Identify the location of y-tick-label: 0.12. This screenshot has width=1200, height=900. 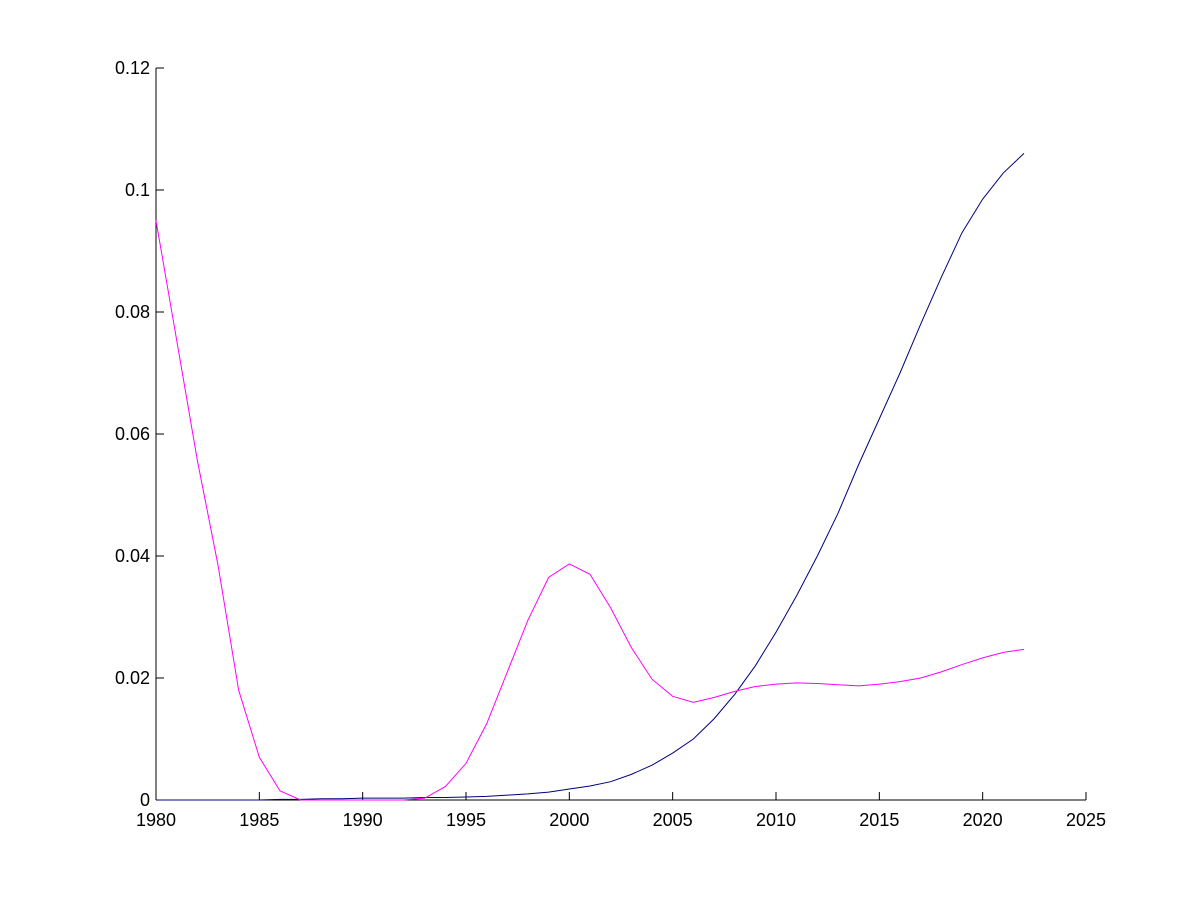
(132, 68).